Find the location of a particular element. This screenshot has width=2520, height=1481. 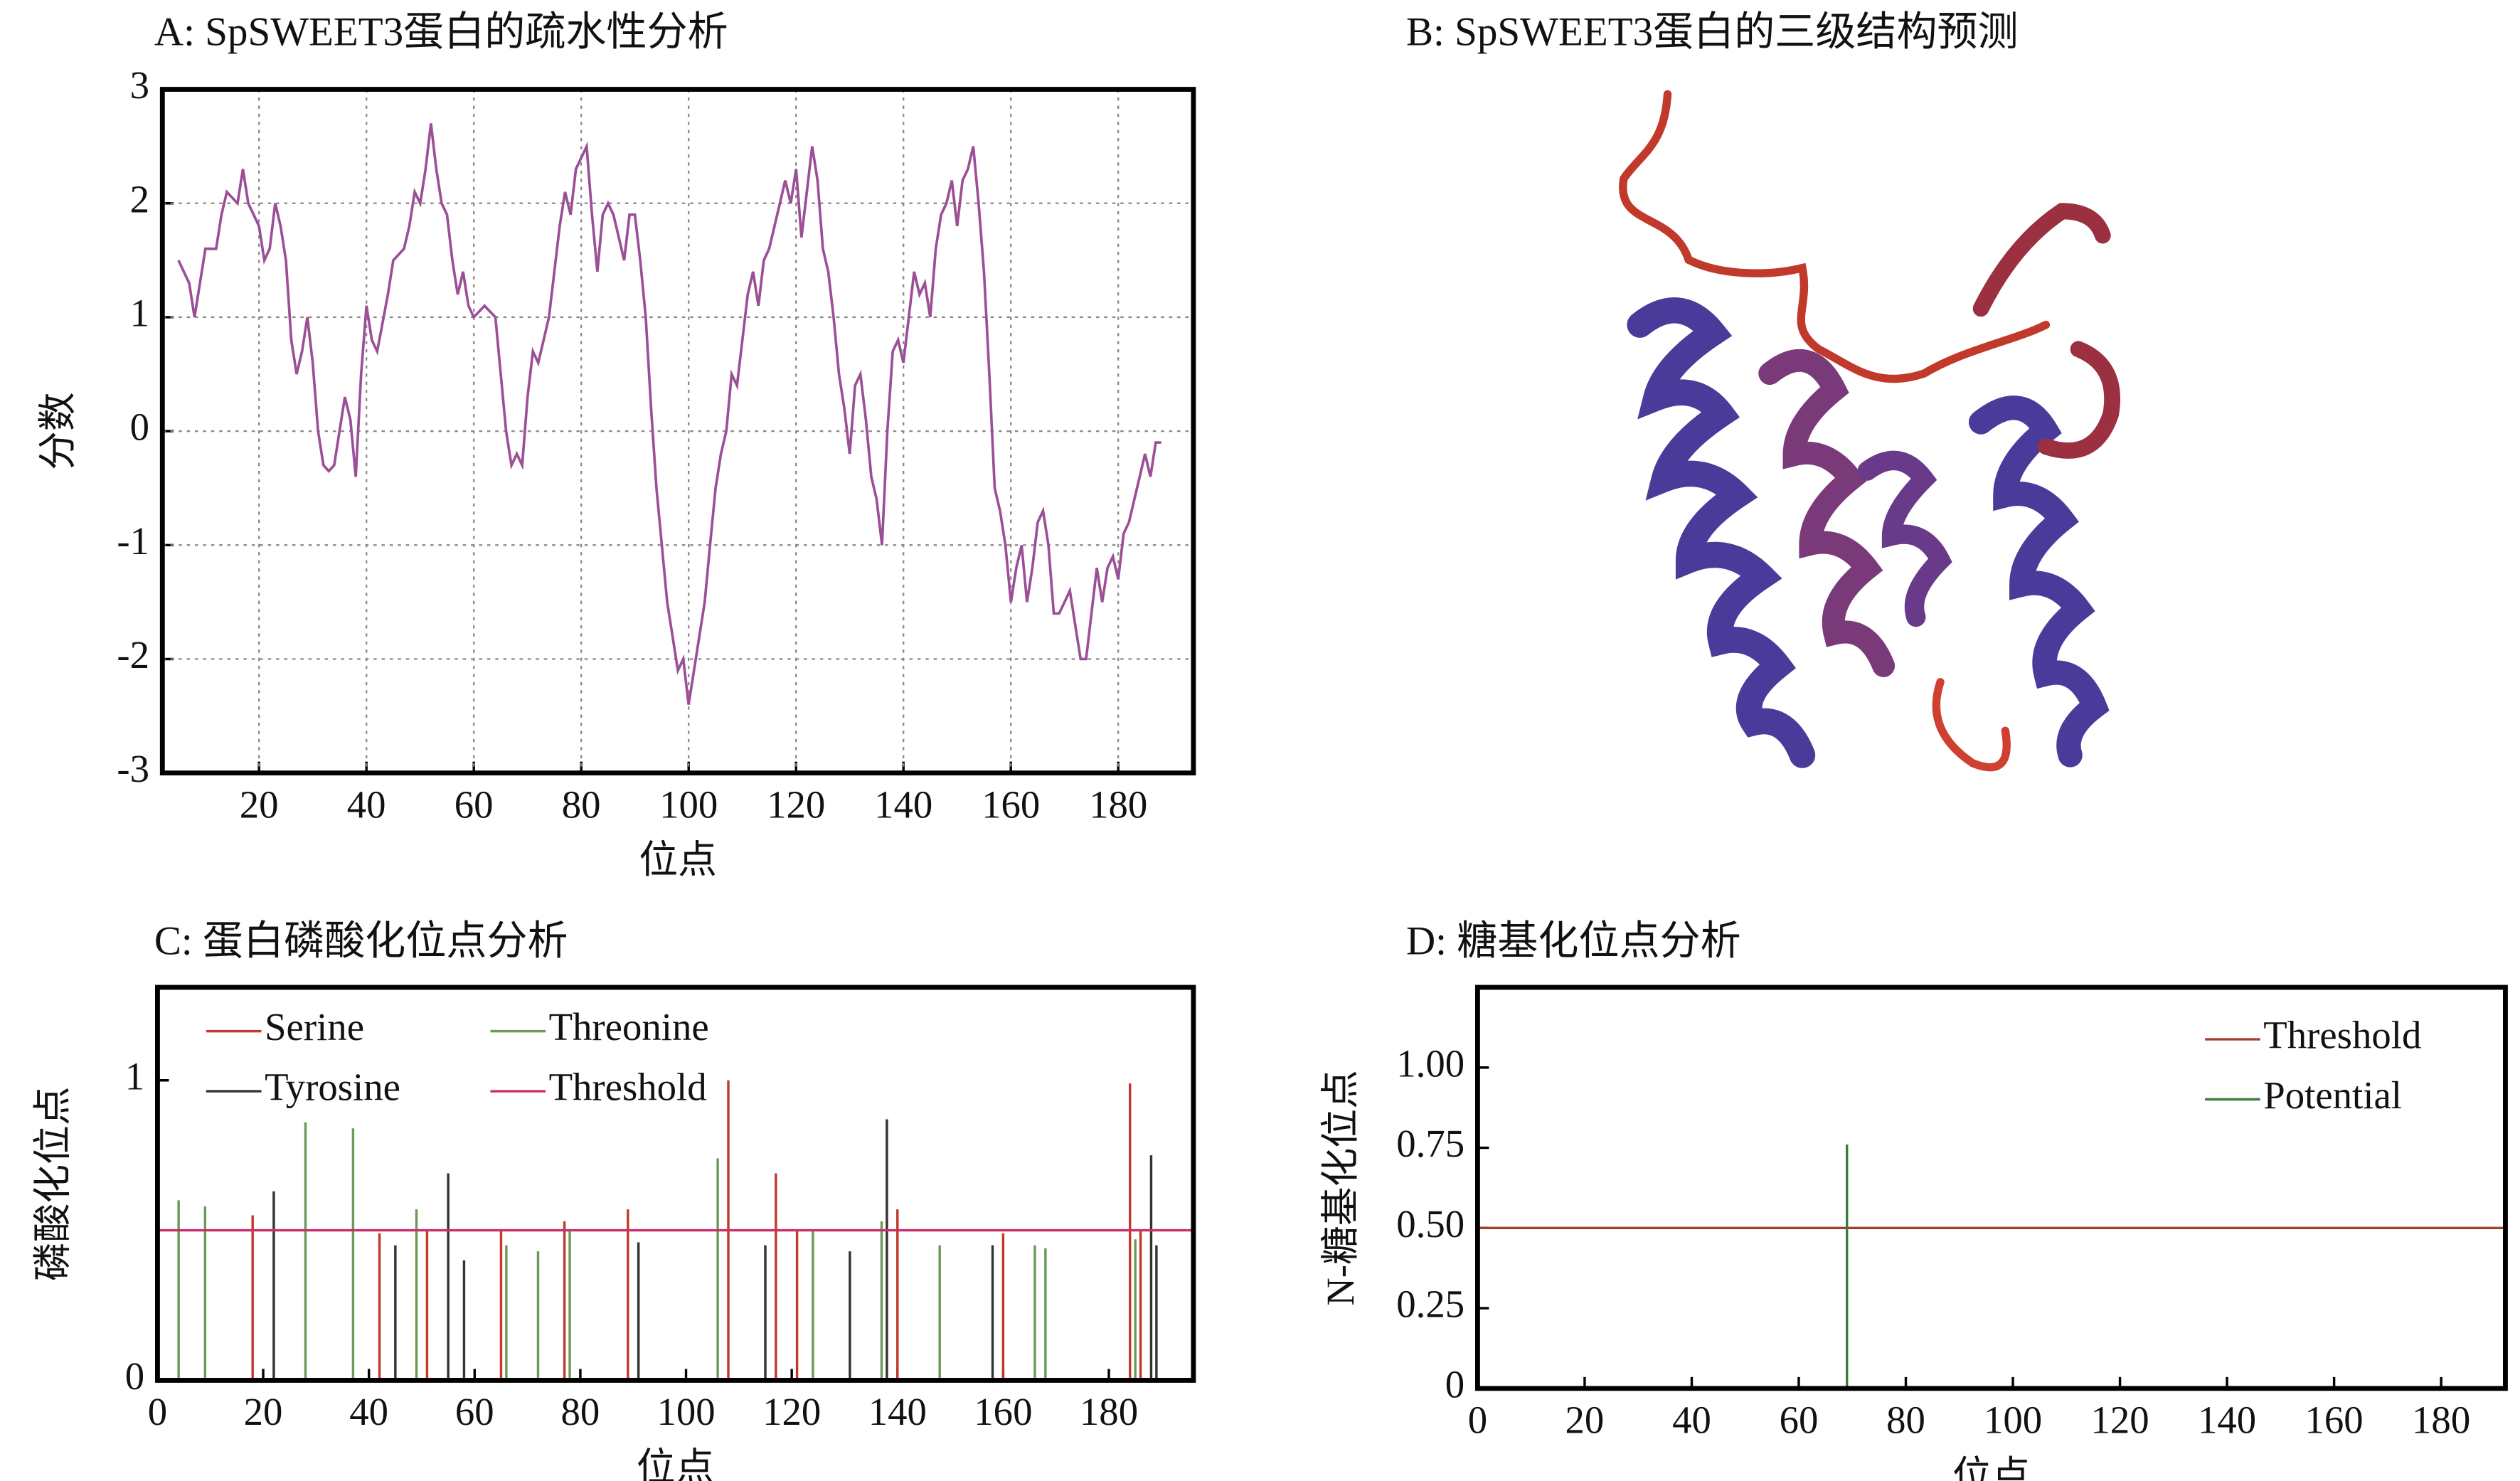

panel-title: C: 蛋白磷酸化位点分析 is located at coordinates (361, 941).